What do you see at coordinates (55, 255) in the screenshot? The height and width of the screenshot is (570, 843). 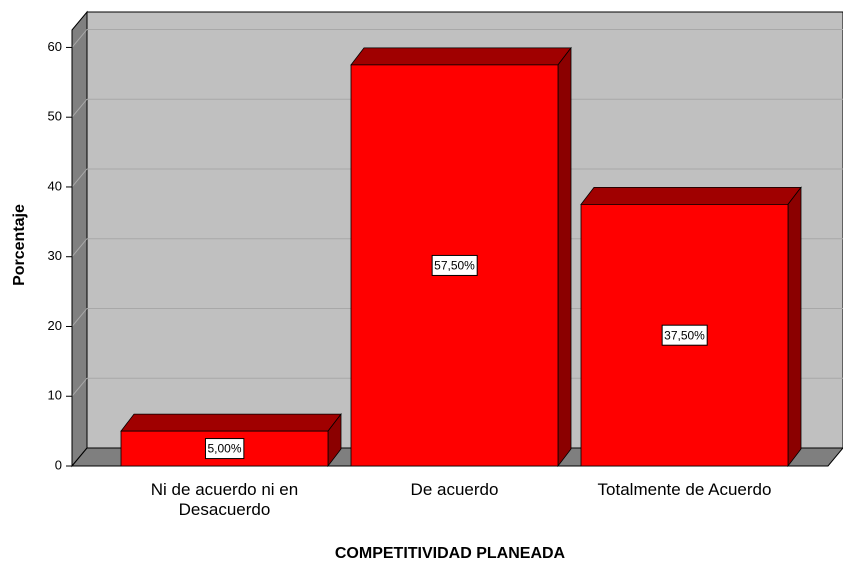 I see `y-tick-label: 30` at bounding box center [55, 255].